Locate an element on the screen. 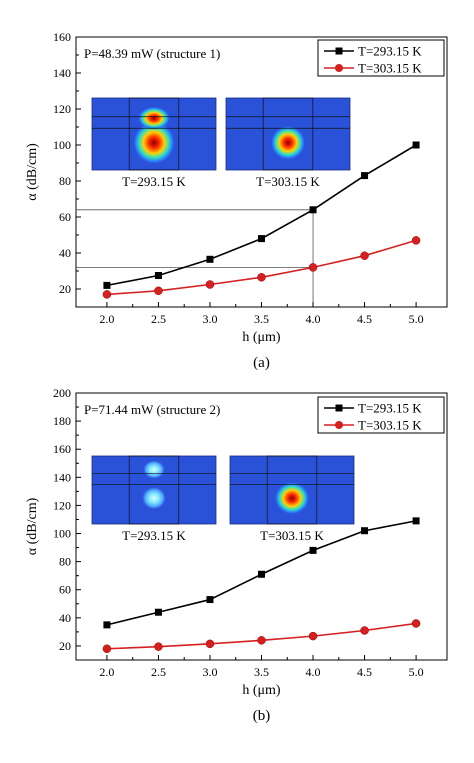  chart-b-legend: T=293.15 K T=303.15 K is located at coordinates (381, 415).